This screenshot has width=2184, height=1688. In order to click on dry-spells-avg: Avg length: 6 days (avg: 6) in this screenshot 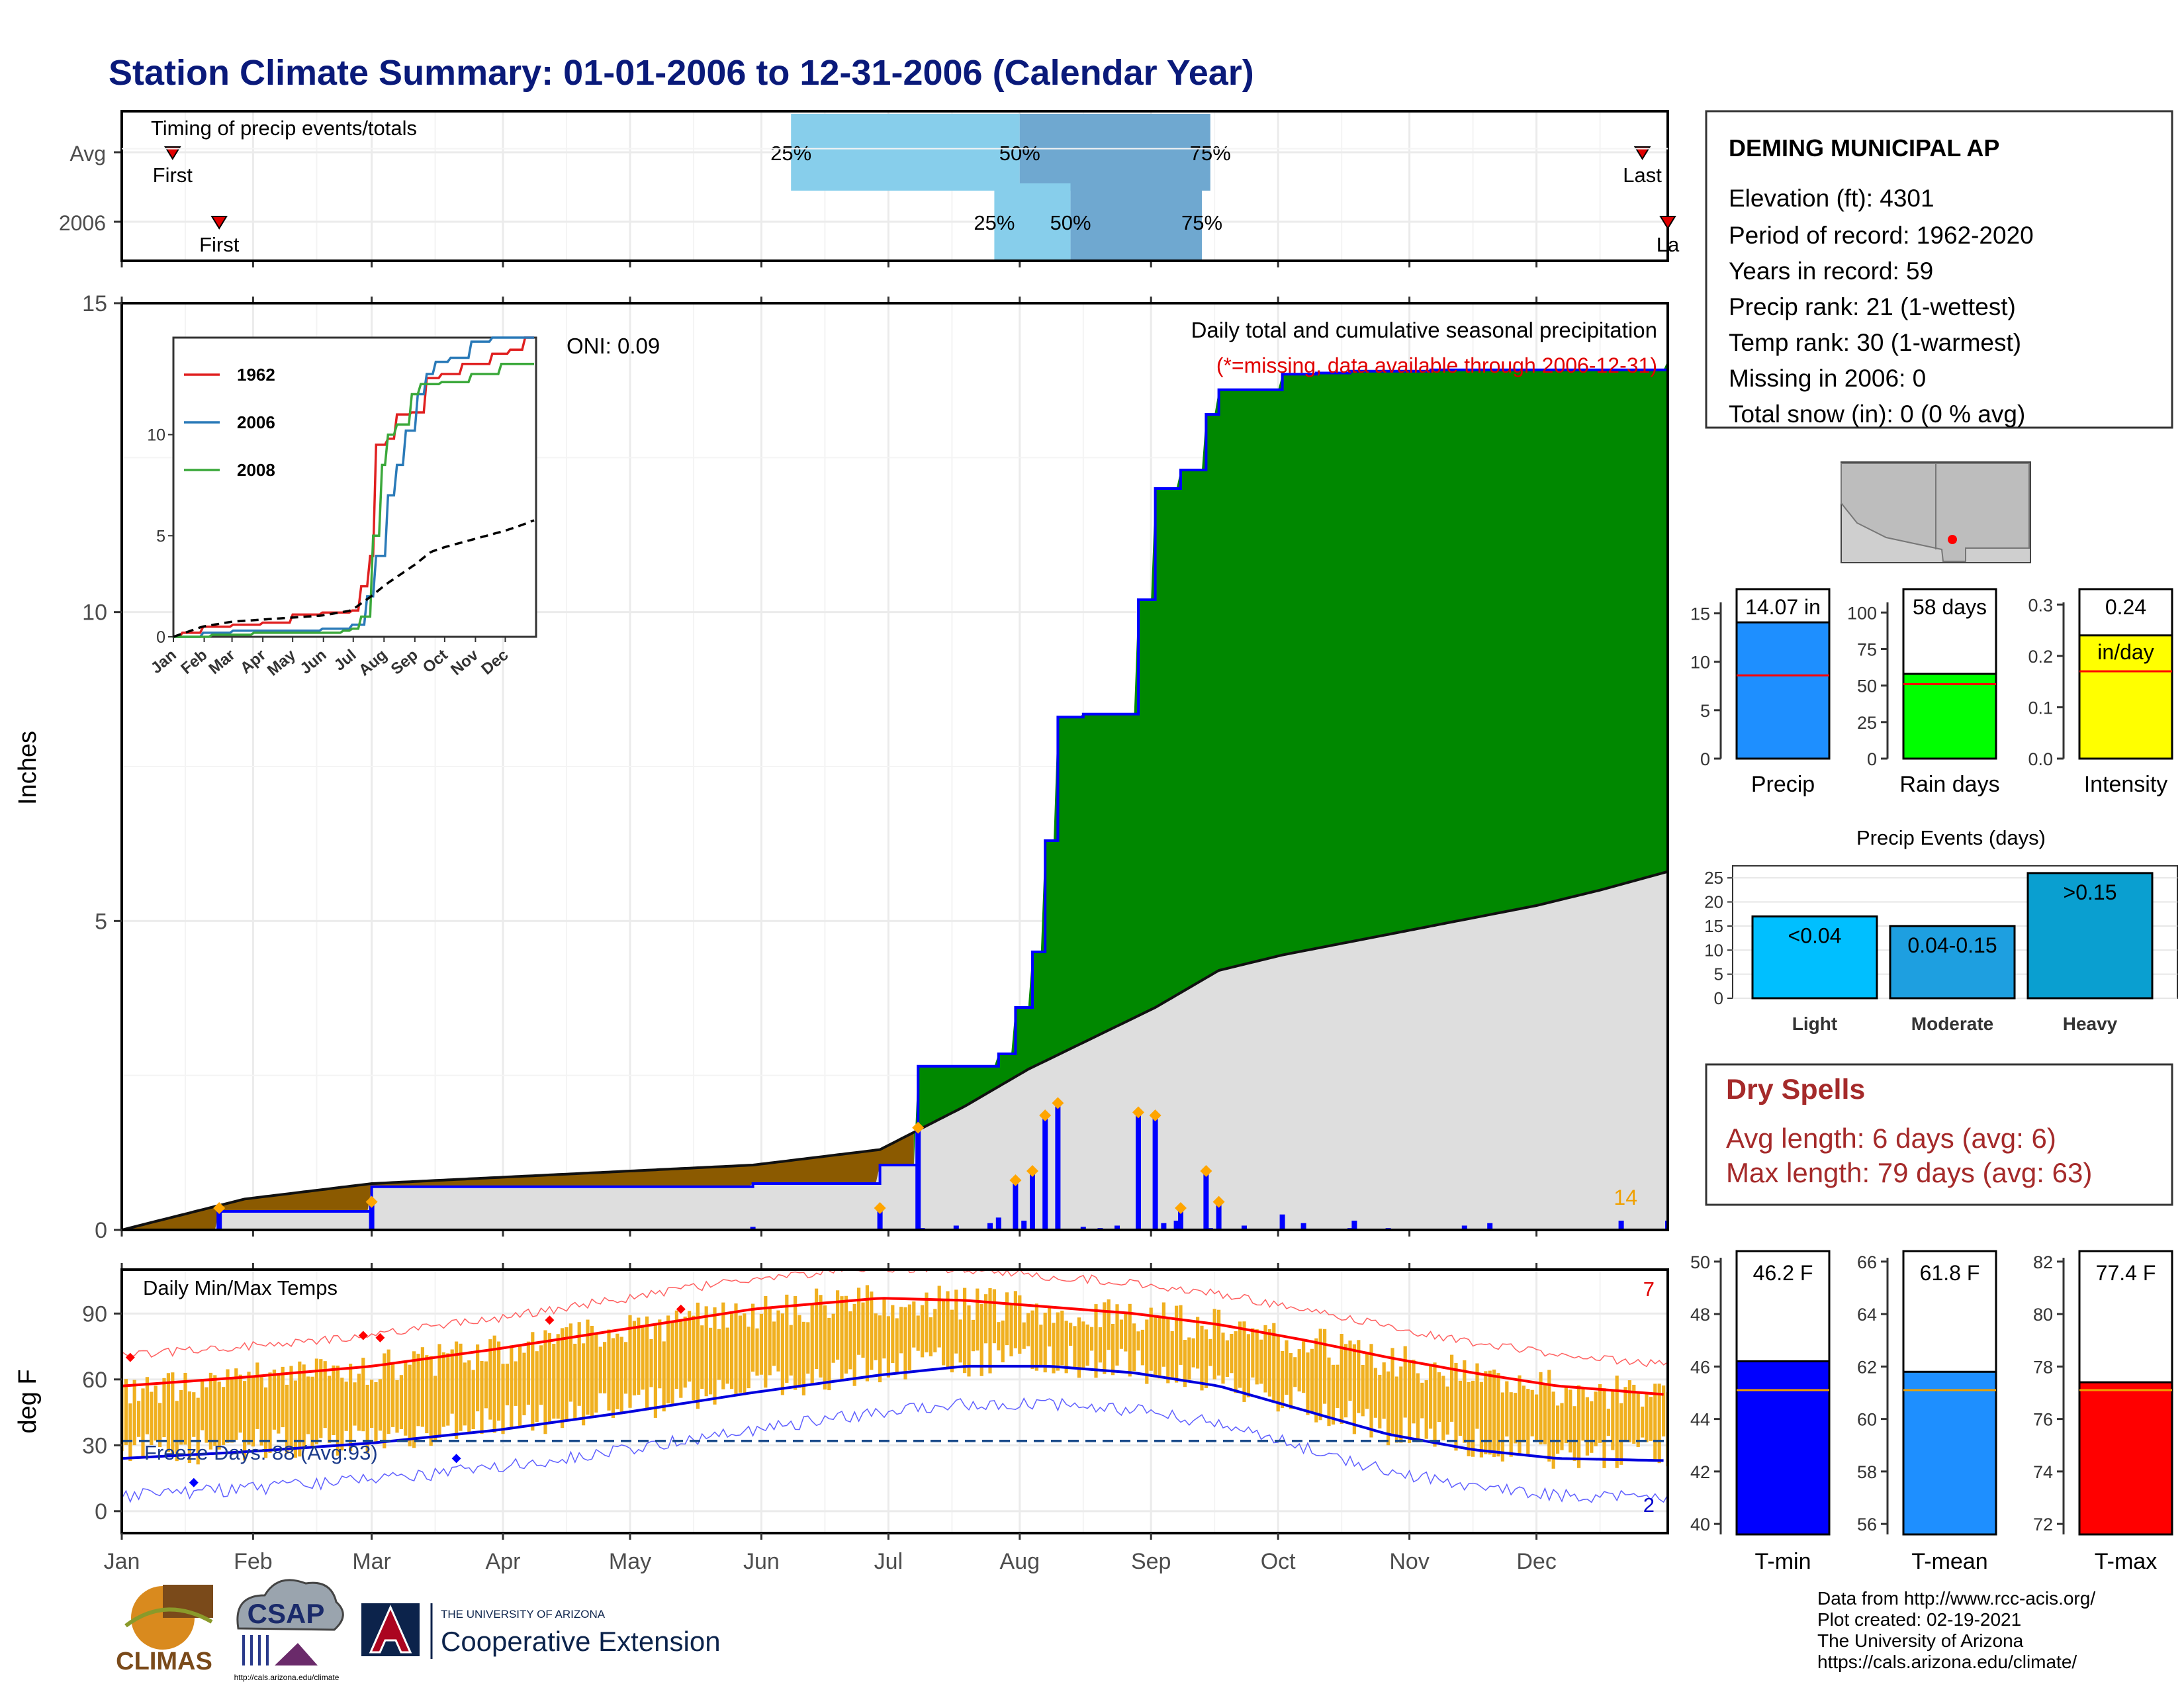, I will do `click(1891, 1138)`.